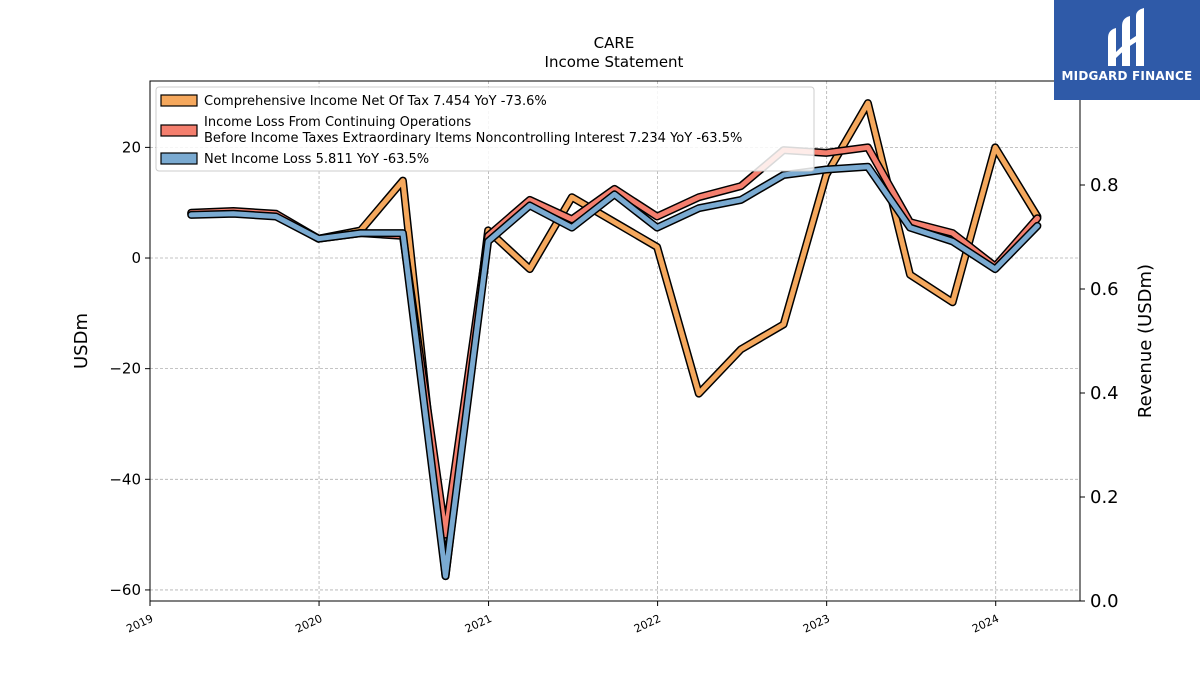  What do you see at coordinates (647, 624) in the screenshot?
I see `x-tick-label: 2022` at bounding box center [647, 624].